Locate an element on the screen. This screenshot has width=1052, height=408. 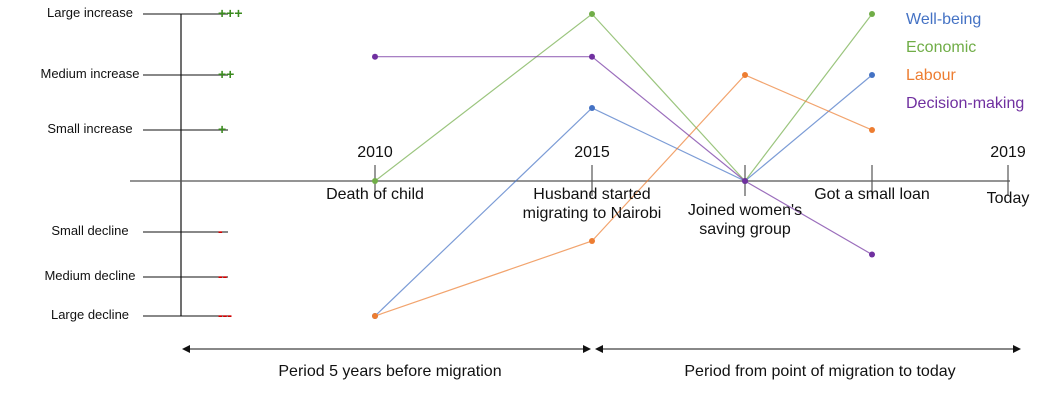
level-symbol: - is located at coordinates (220, 231).